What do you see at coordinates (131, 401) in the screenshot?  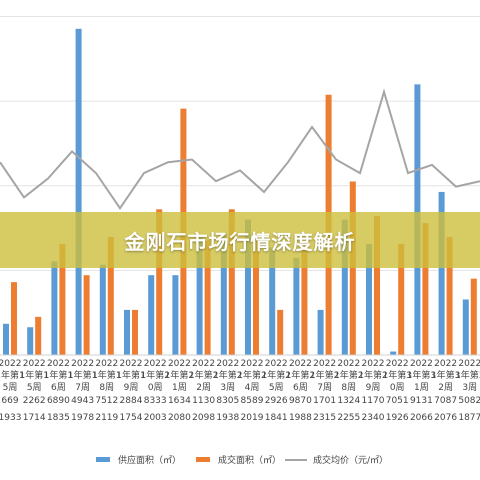 I see `table-cell-row1: 2884` at bounding box center [131, 401].